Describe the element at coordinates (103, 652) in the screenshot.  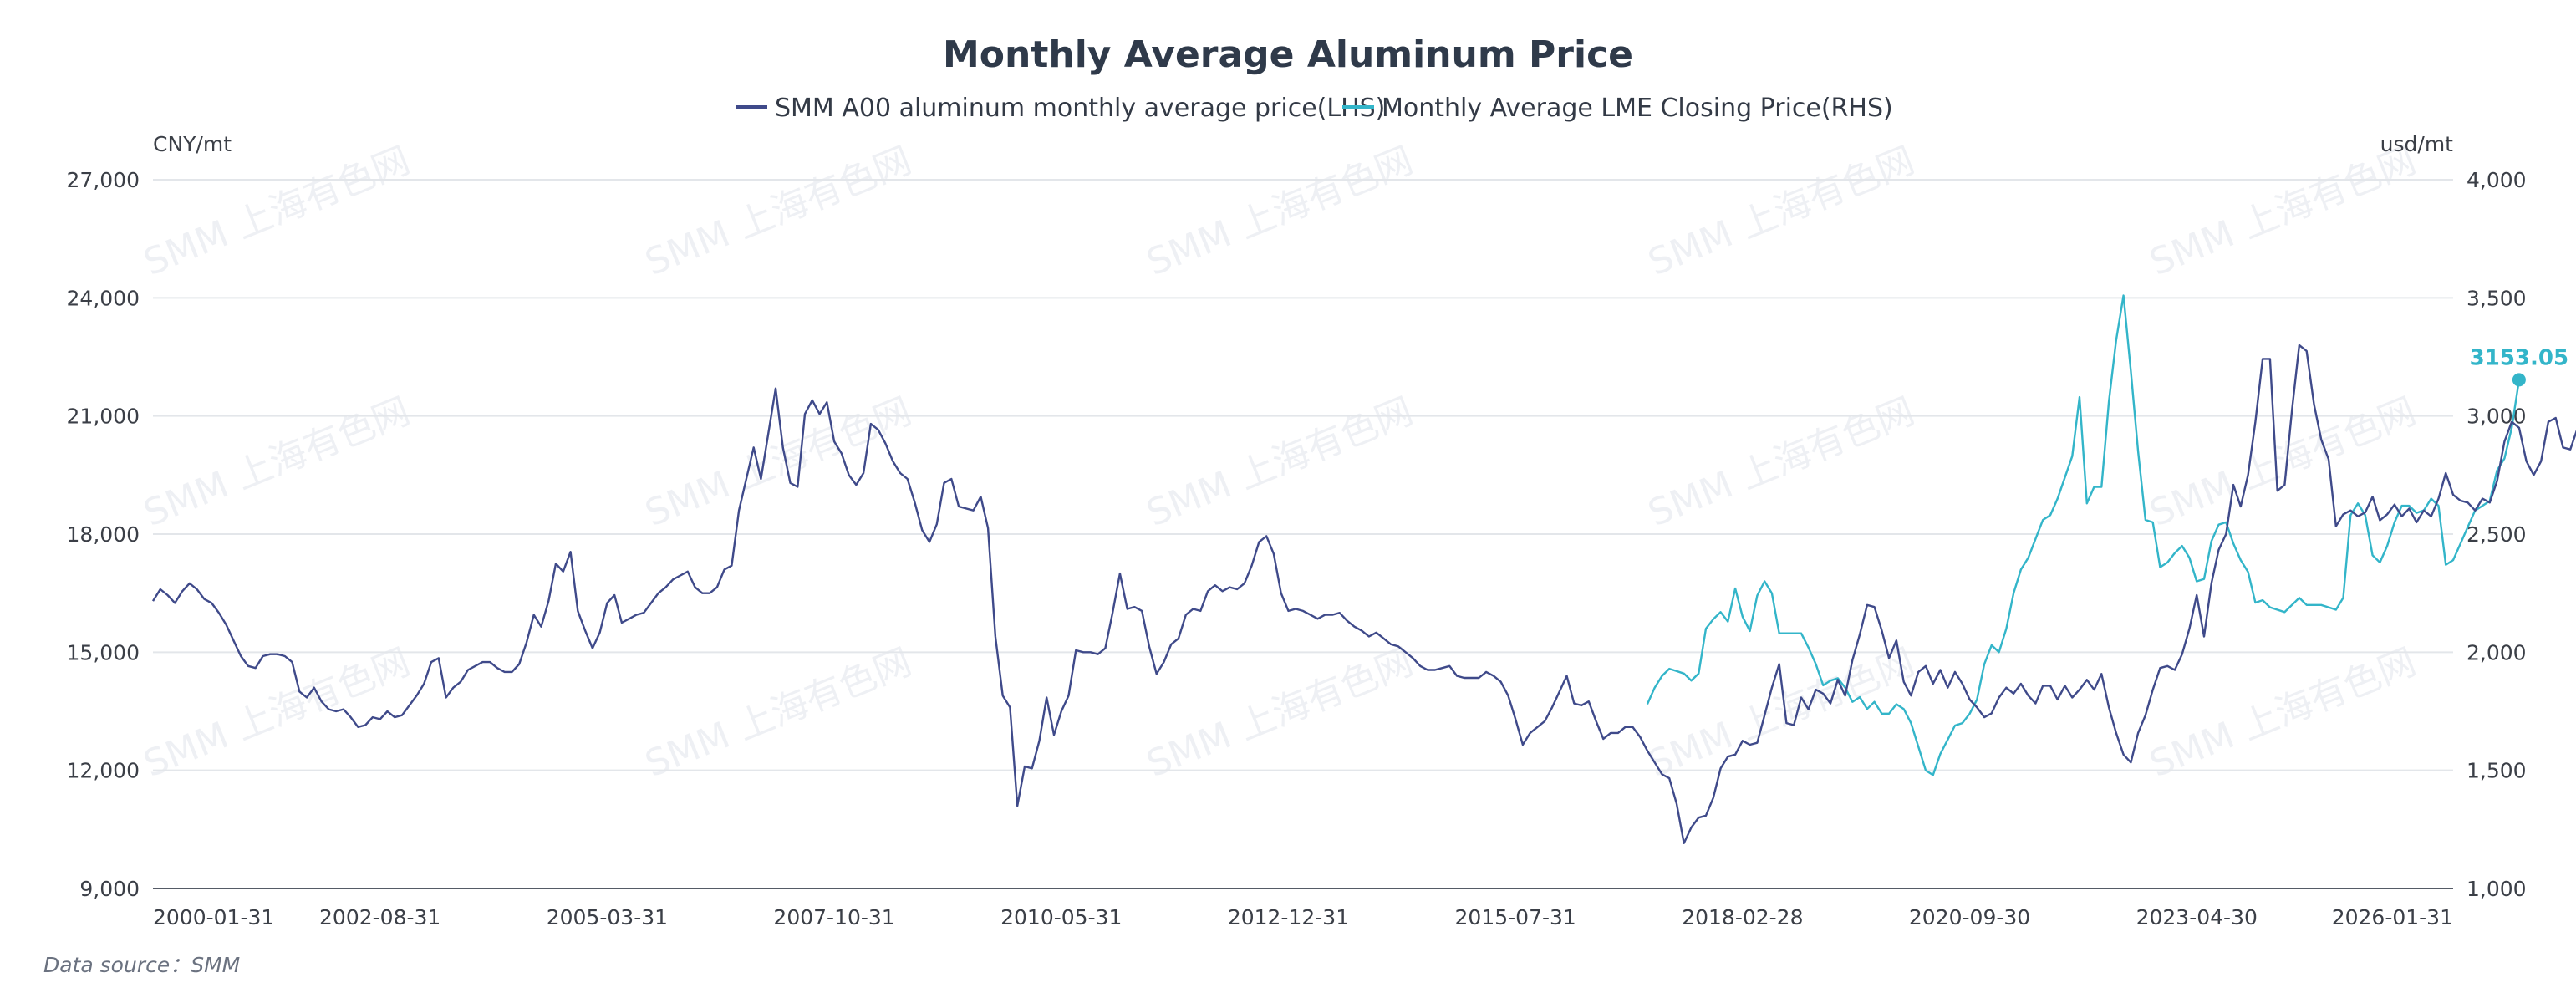
I see `left-tick-label: 15,000` at that location.